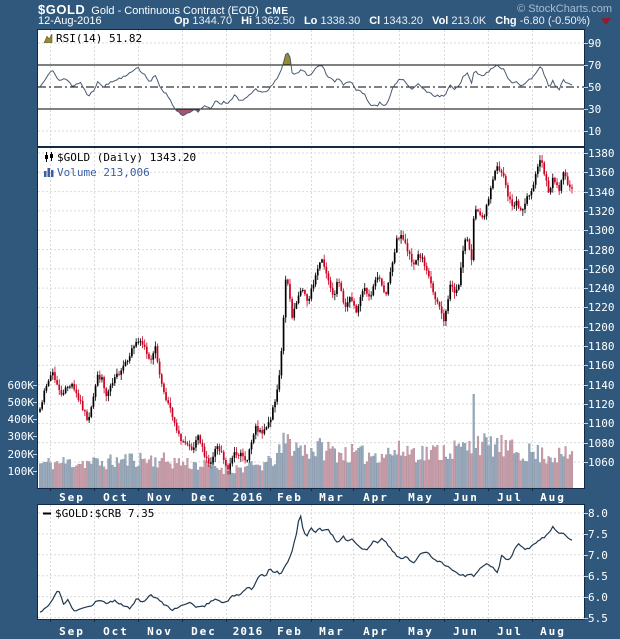  Describe the element at coordinates (276, 11) in the screenshot. I see `exchange: CME` at that location.